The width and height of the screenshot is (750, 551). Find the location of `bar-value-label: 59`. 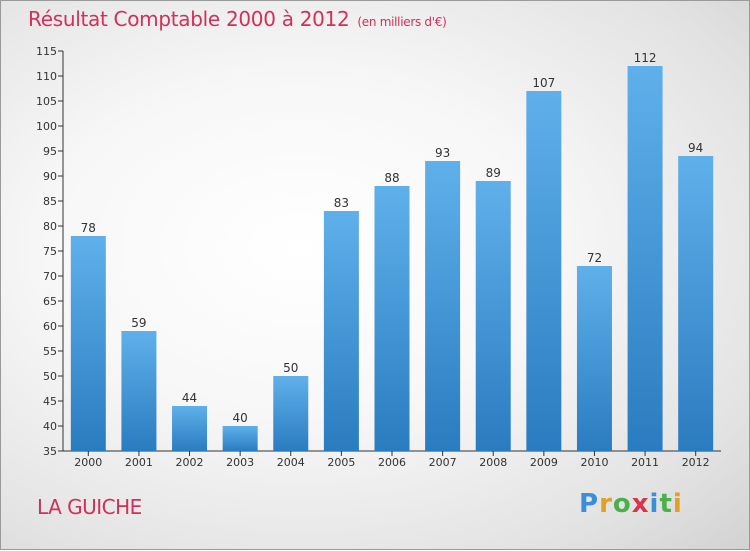

bar-value-label: 59 is located at coordinates (138, 323).